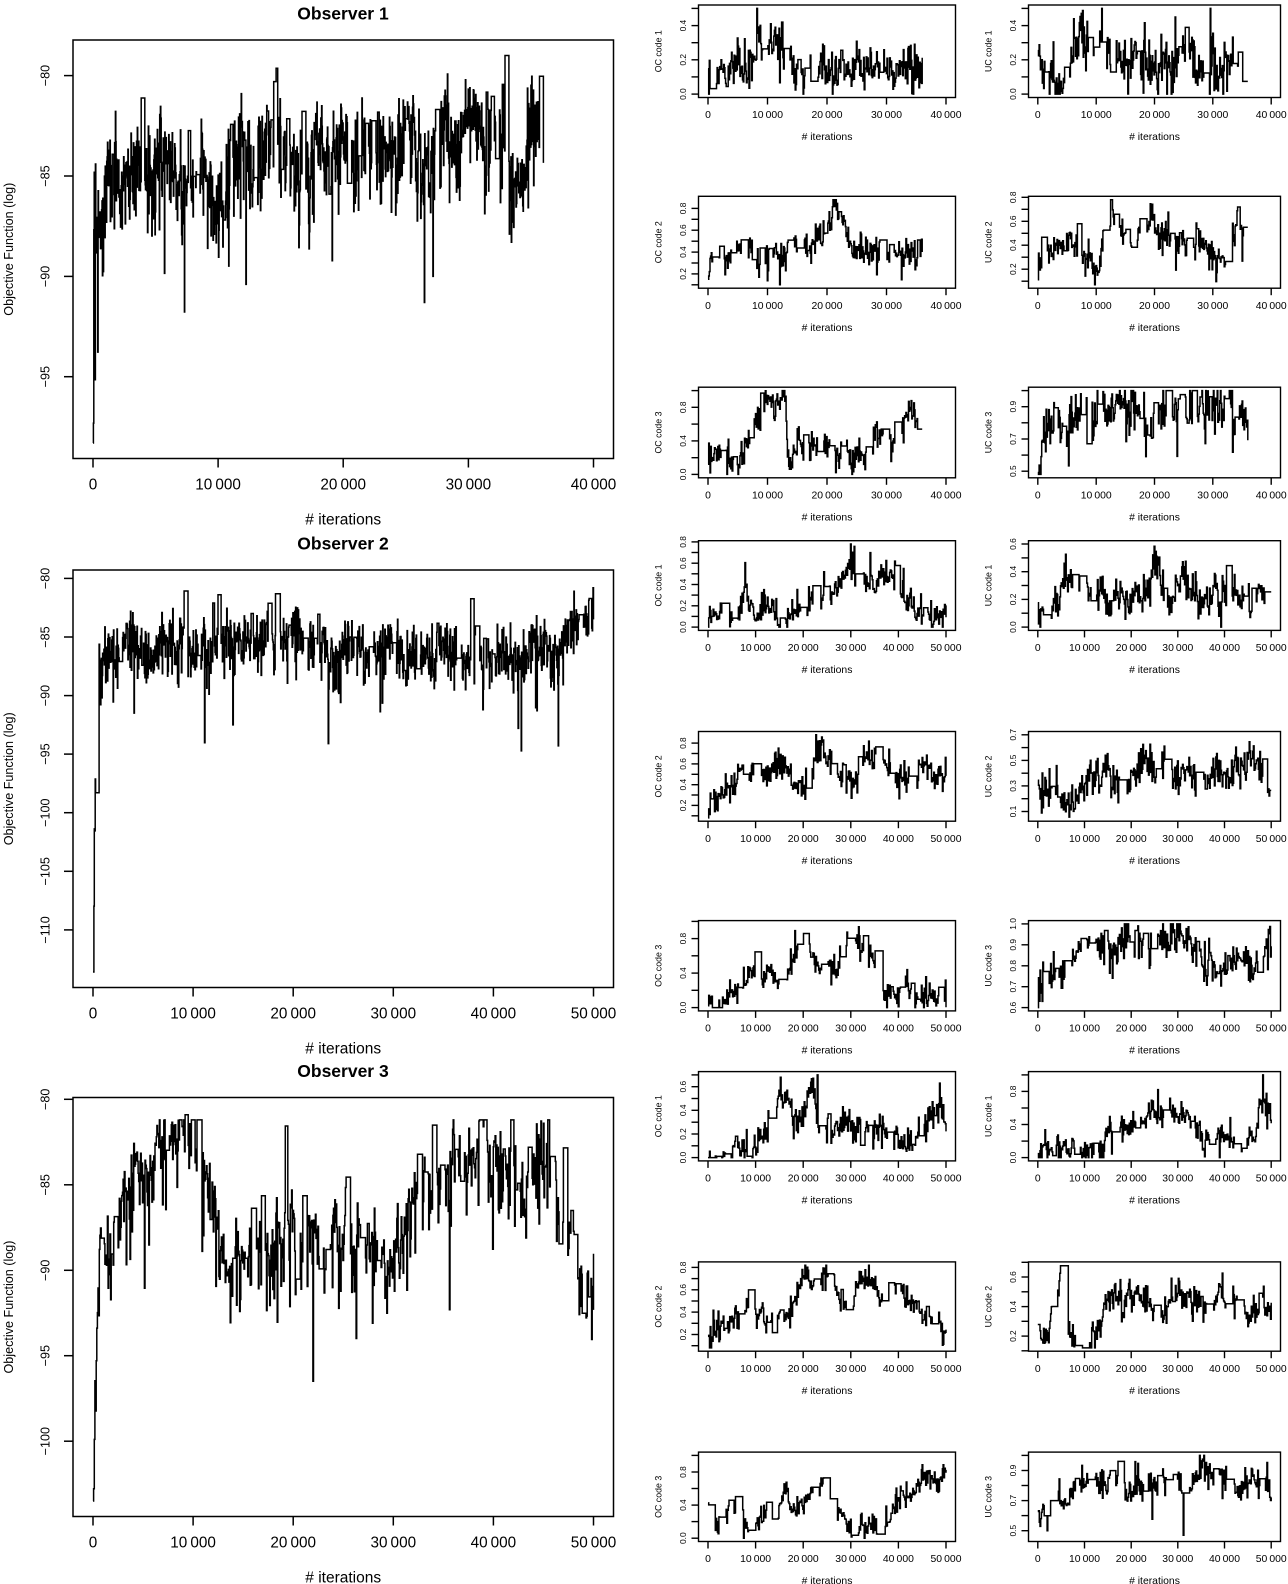 The height and width of the screenshot is (1584, 1288). What do you see at coordinates (46, 929) in the screenshot?
I see `svg-text: −110` at bounding box center [46, 929].